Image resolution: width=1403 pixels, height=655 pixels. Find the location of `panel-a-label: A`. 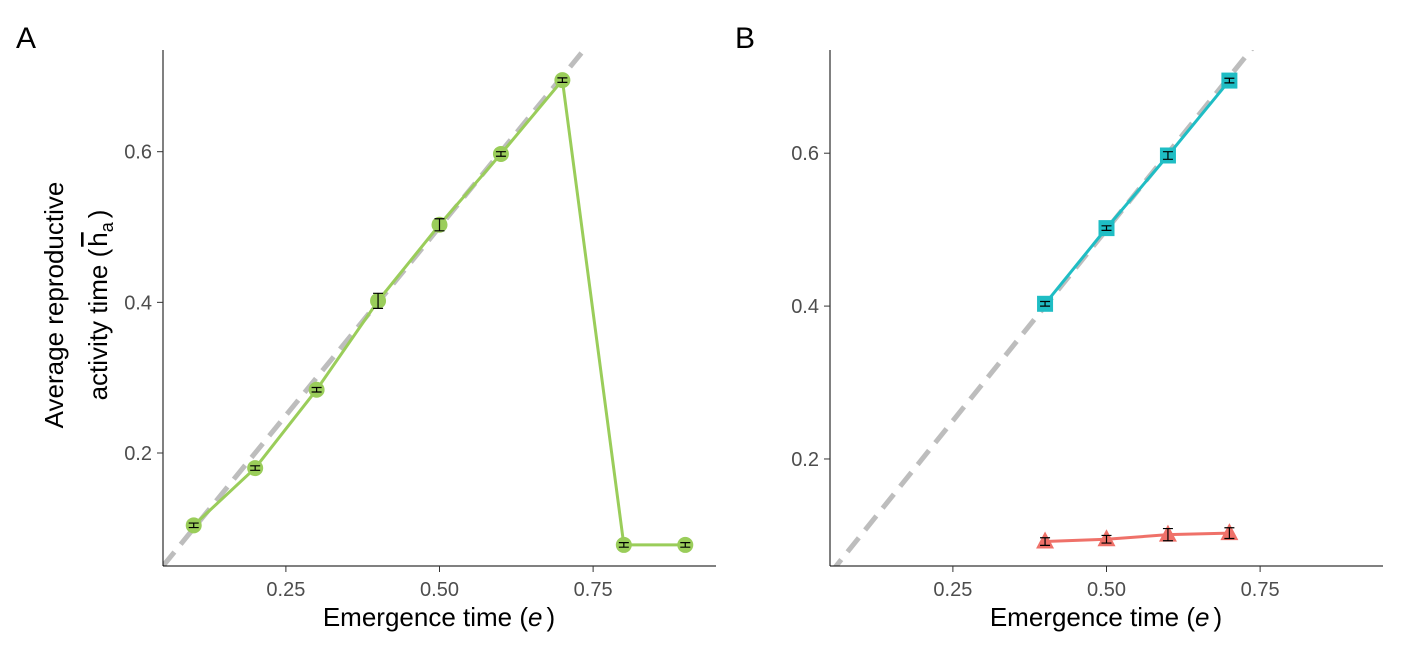

panel-a-label: A is located at coordinates (26, 38).